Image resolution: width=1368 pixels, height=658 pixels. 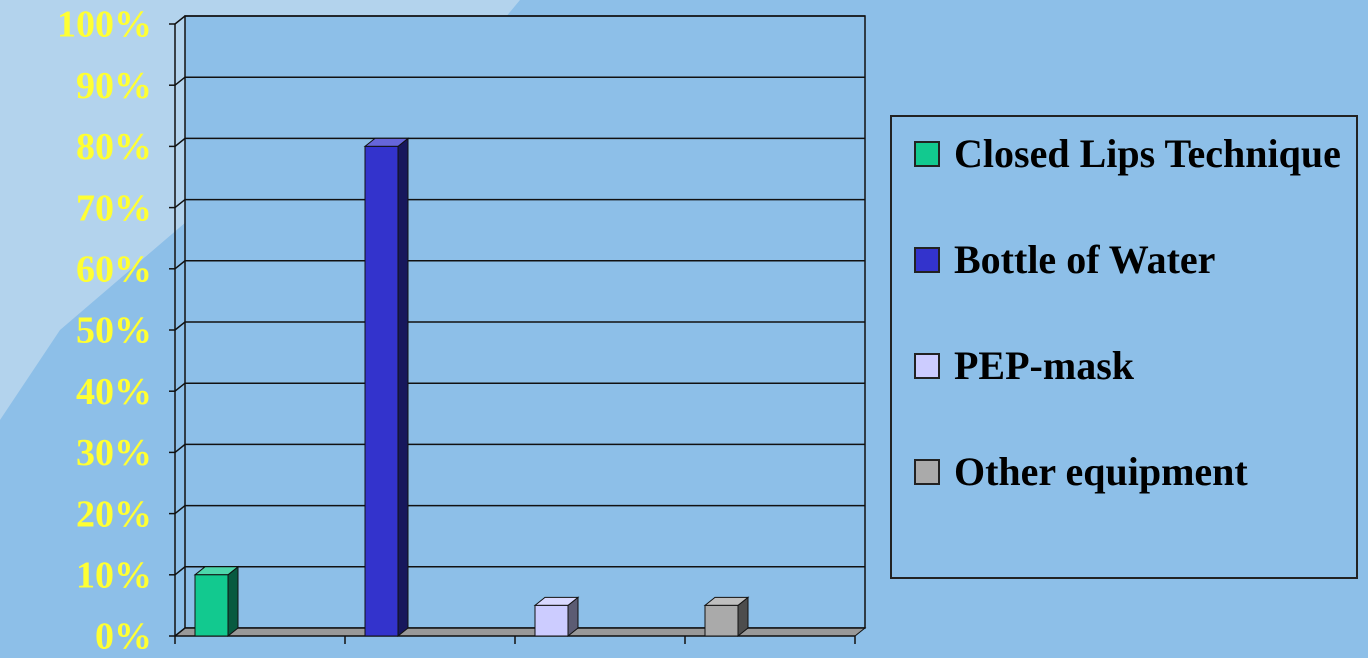 What do you see at coordinates (123, 637) in the screenshot?
I see `y-tick-label: 0%` at bounding box center [123, 637].